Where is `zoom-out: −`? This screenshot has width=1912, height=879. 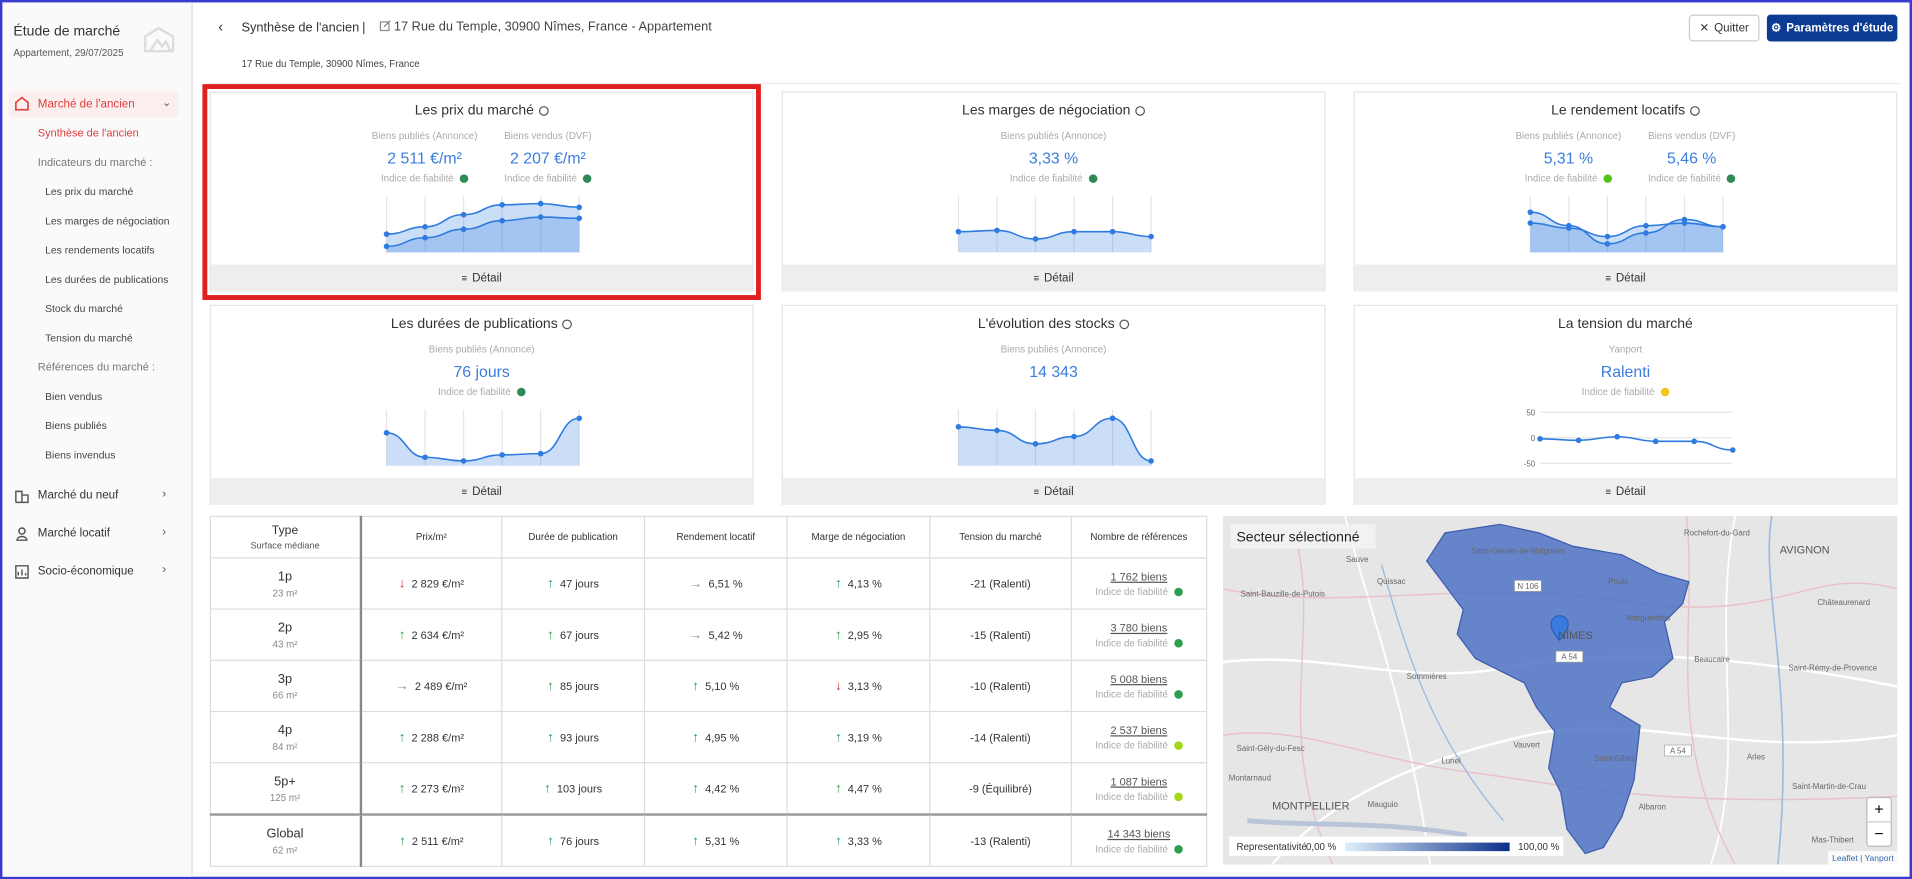 zoom-out: − is located at coordinates (1878, 834).